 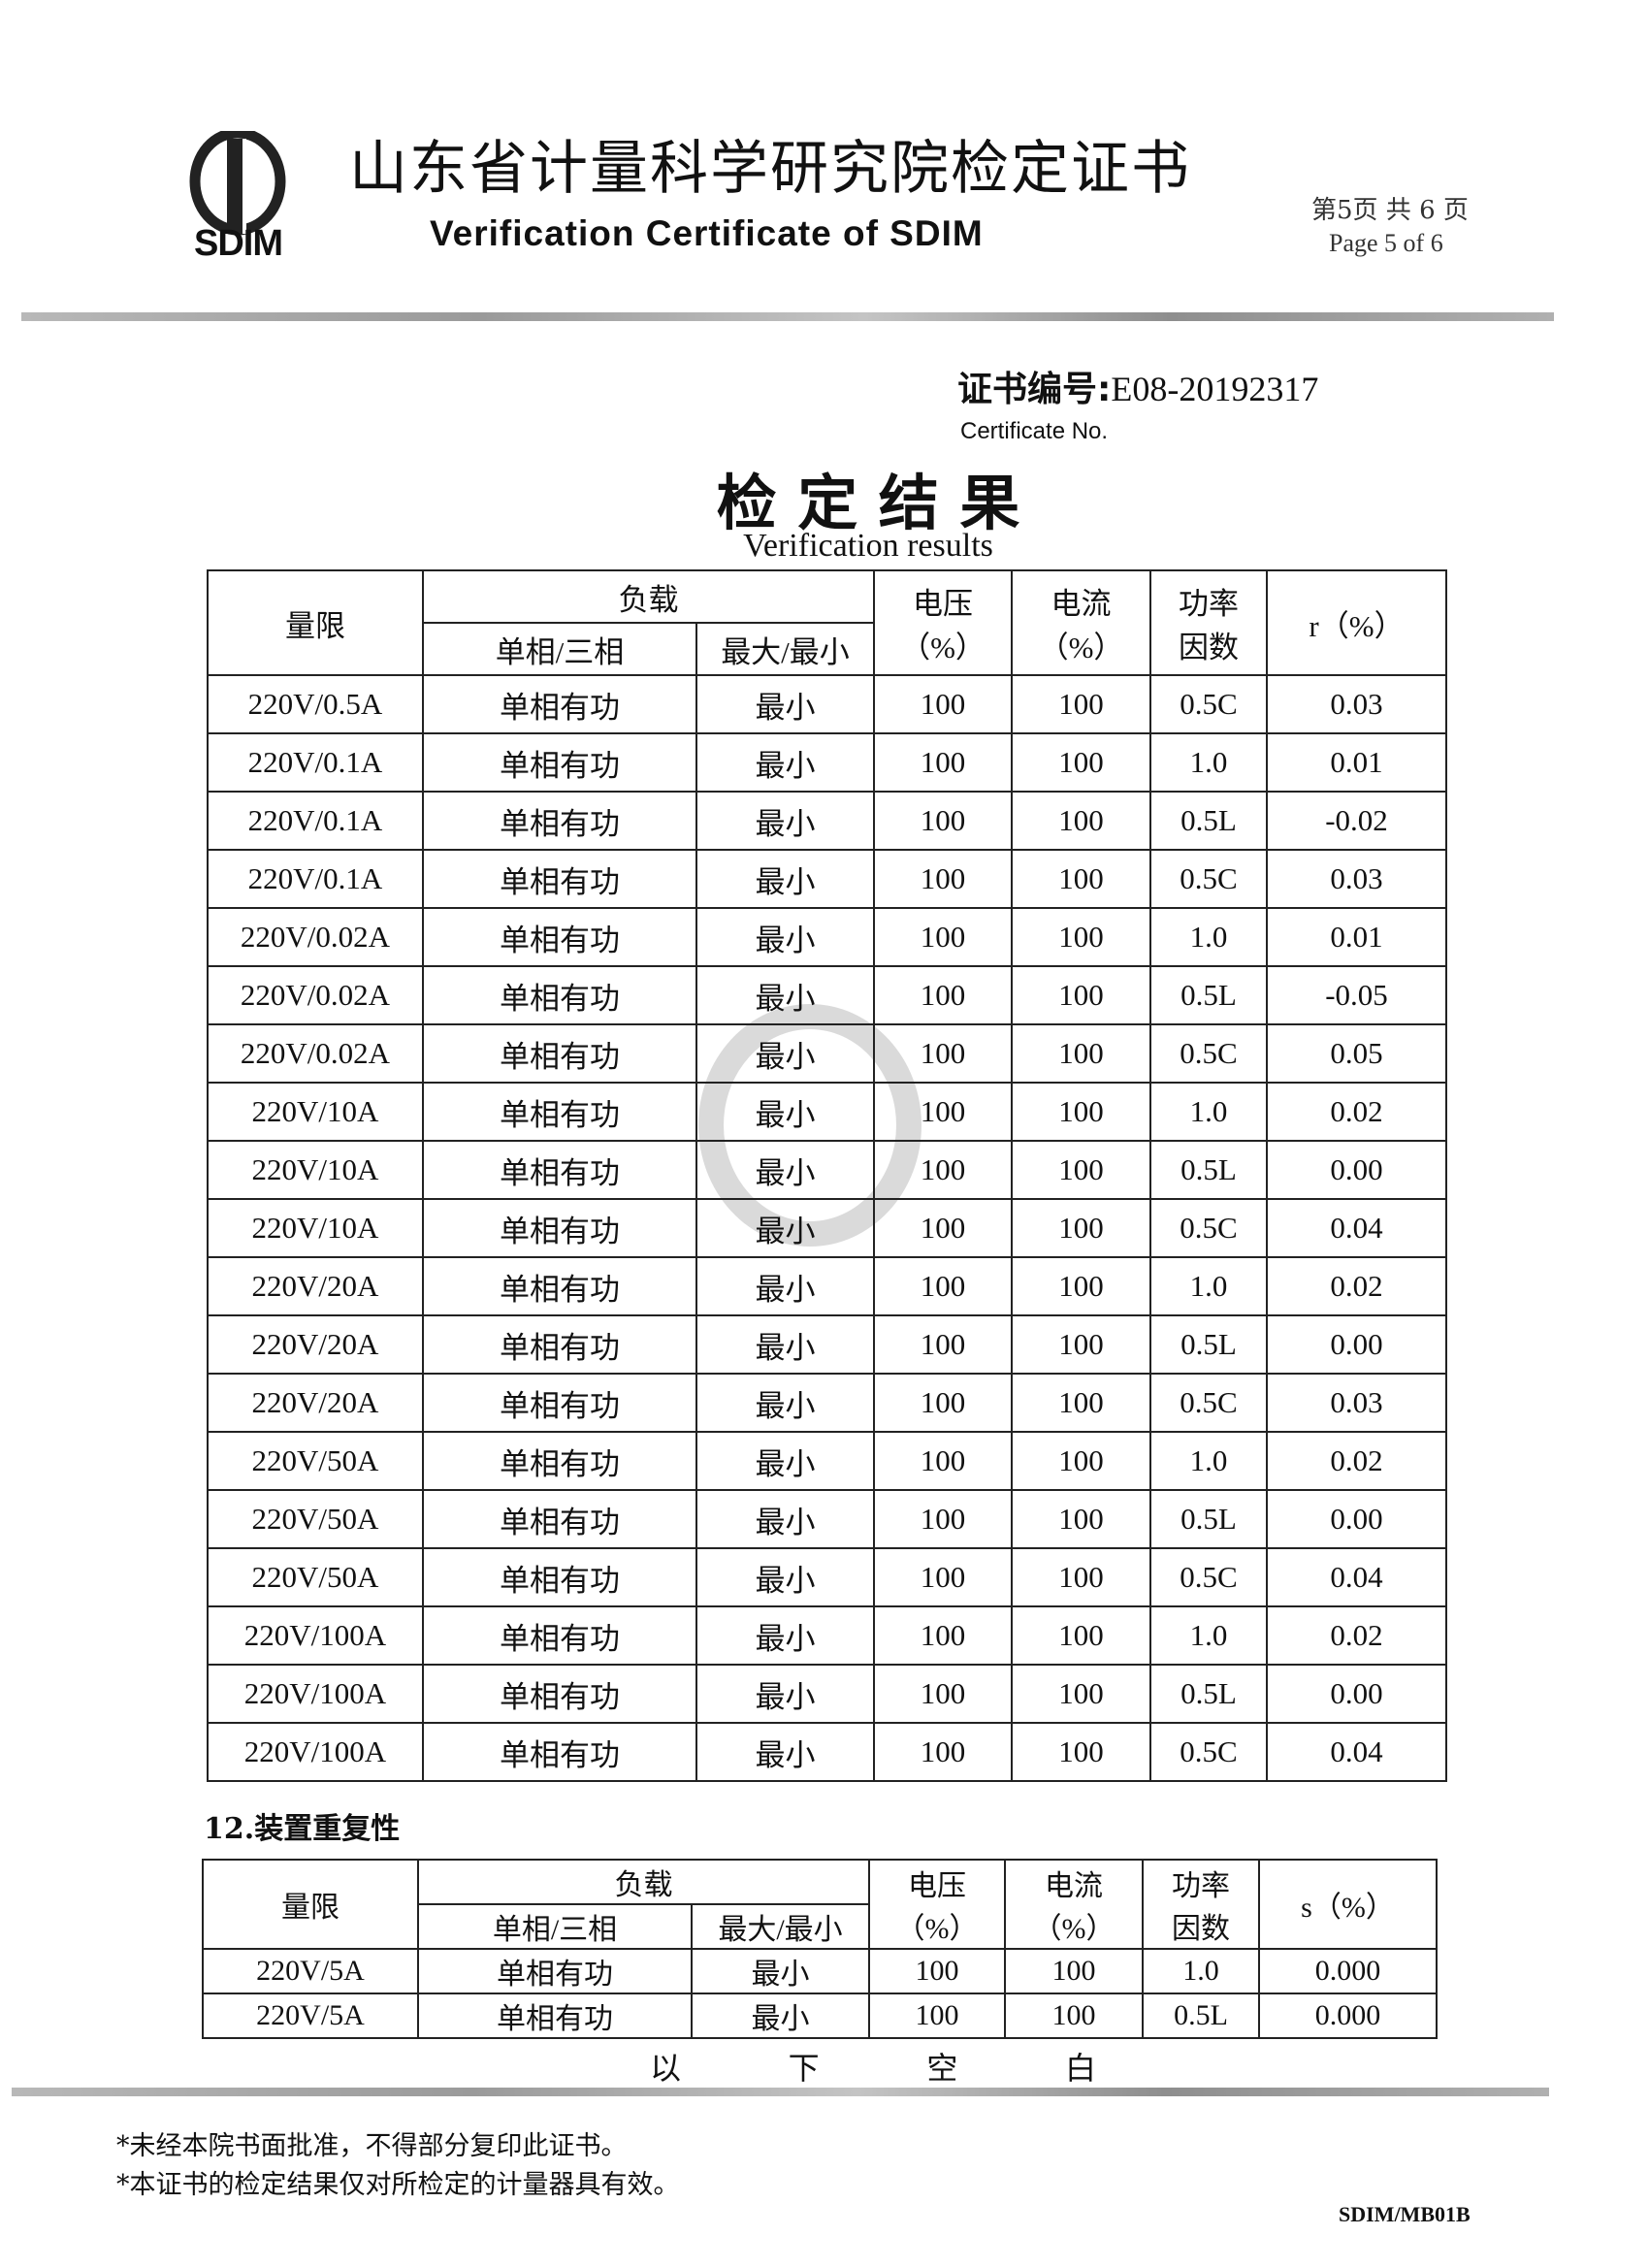 What do you see at coordinates (827, 995) in the screenshot?
I see `table-row: 220V/0.02A 单相有功 最小 100 100 0.5L -0.05` at bounding box center [827, 995].